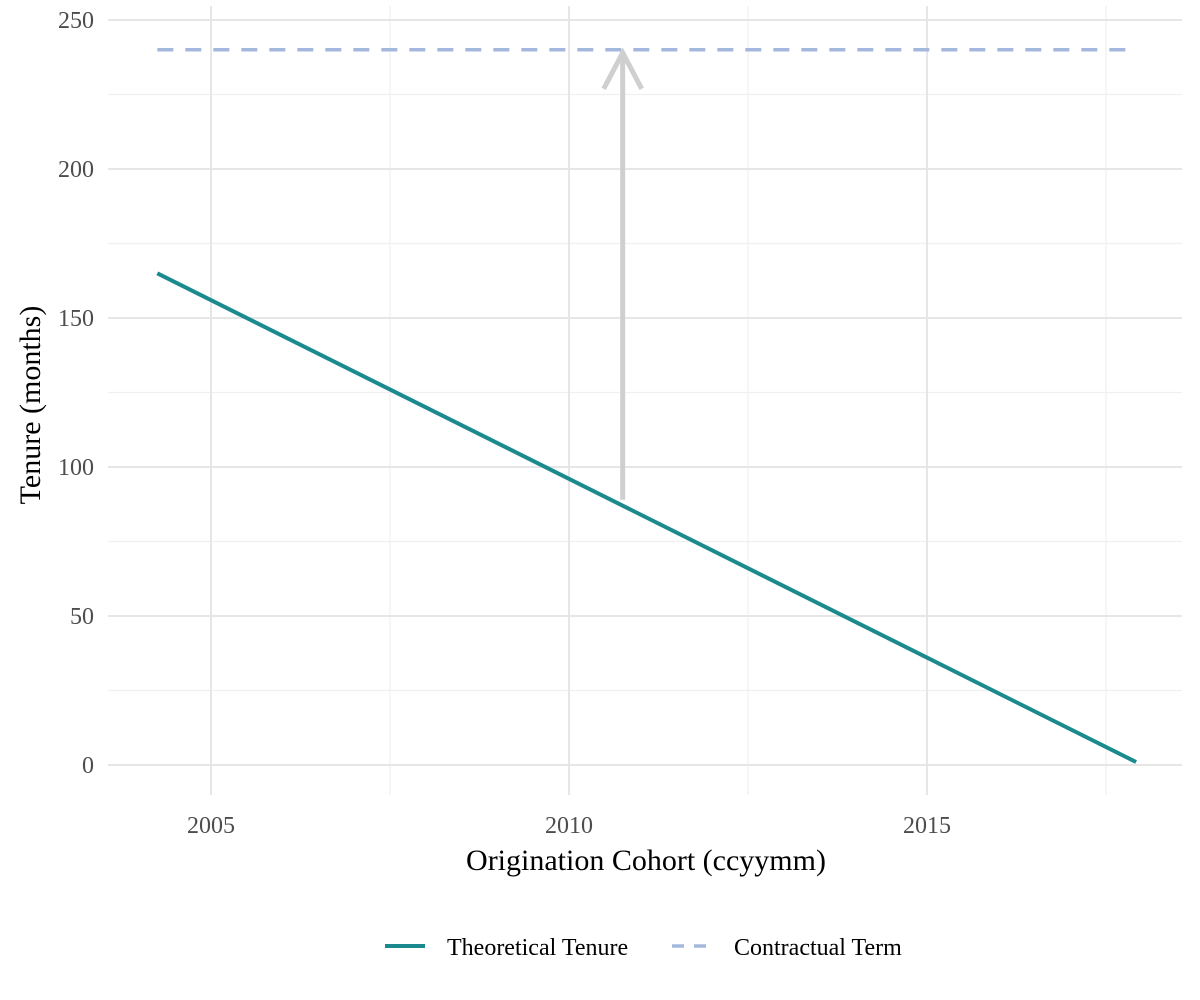 This screenshot has width=1200, height=1000. What do you see at coordinates (88, 766) in the screenshot?
I see `y-tick-label: 0` at bounding box center [88, 766].